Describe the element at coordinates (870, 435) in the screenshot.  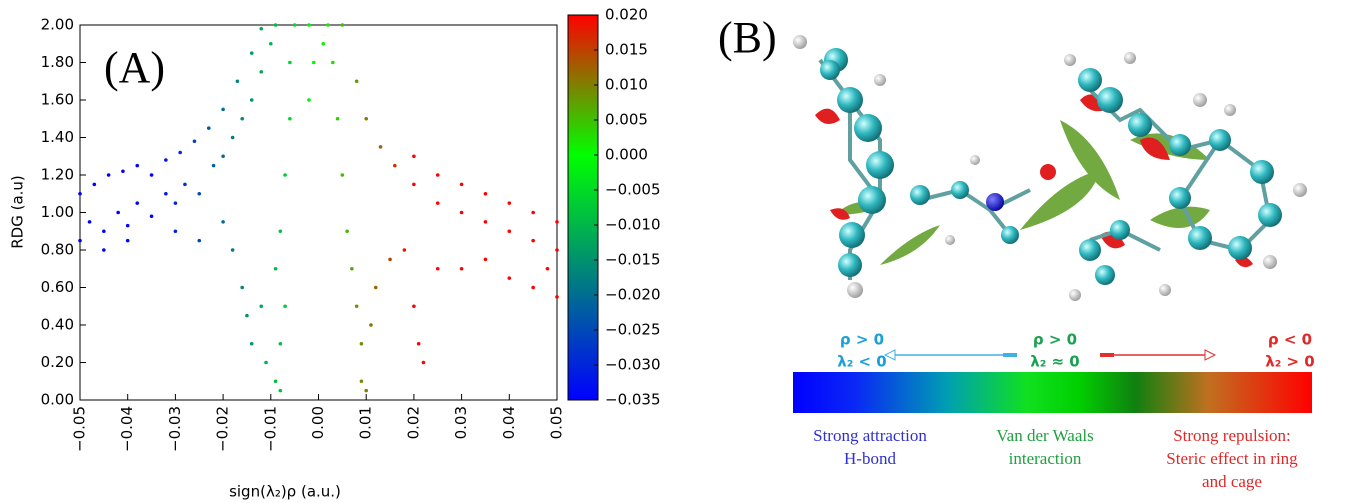
I see `caption-text: Strong attraction` at that location.